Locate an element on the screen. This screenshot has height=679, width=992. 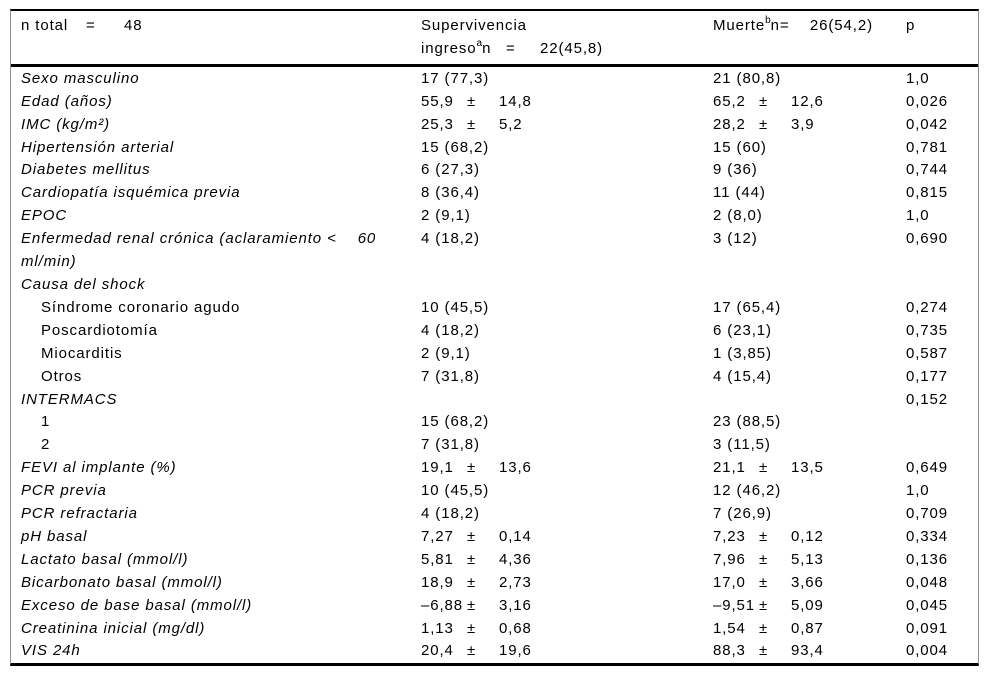
p-value: 0,815 is located at coordinates (927, 193).